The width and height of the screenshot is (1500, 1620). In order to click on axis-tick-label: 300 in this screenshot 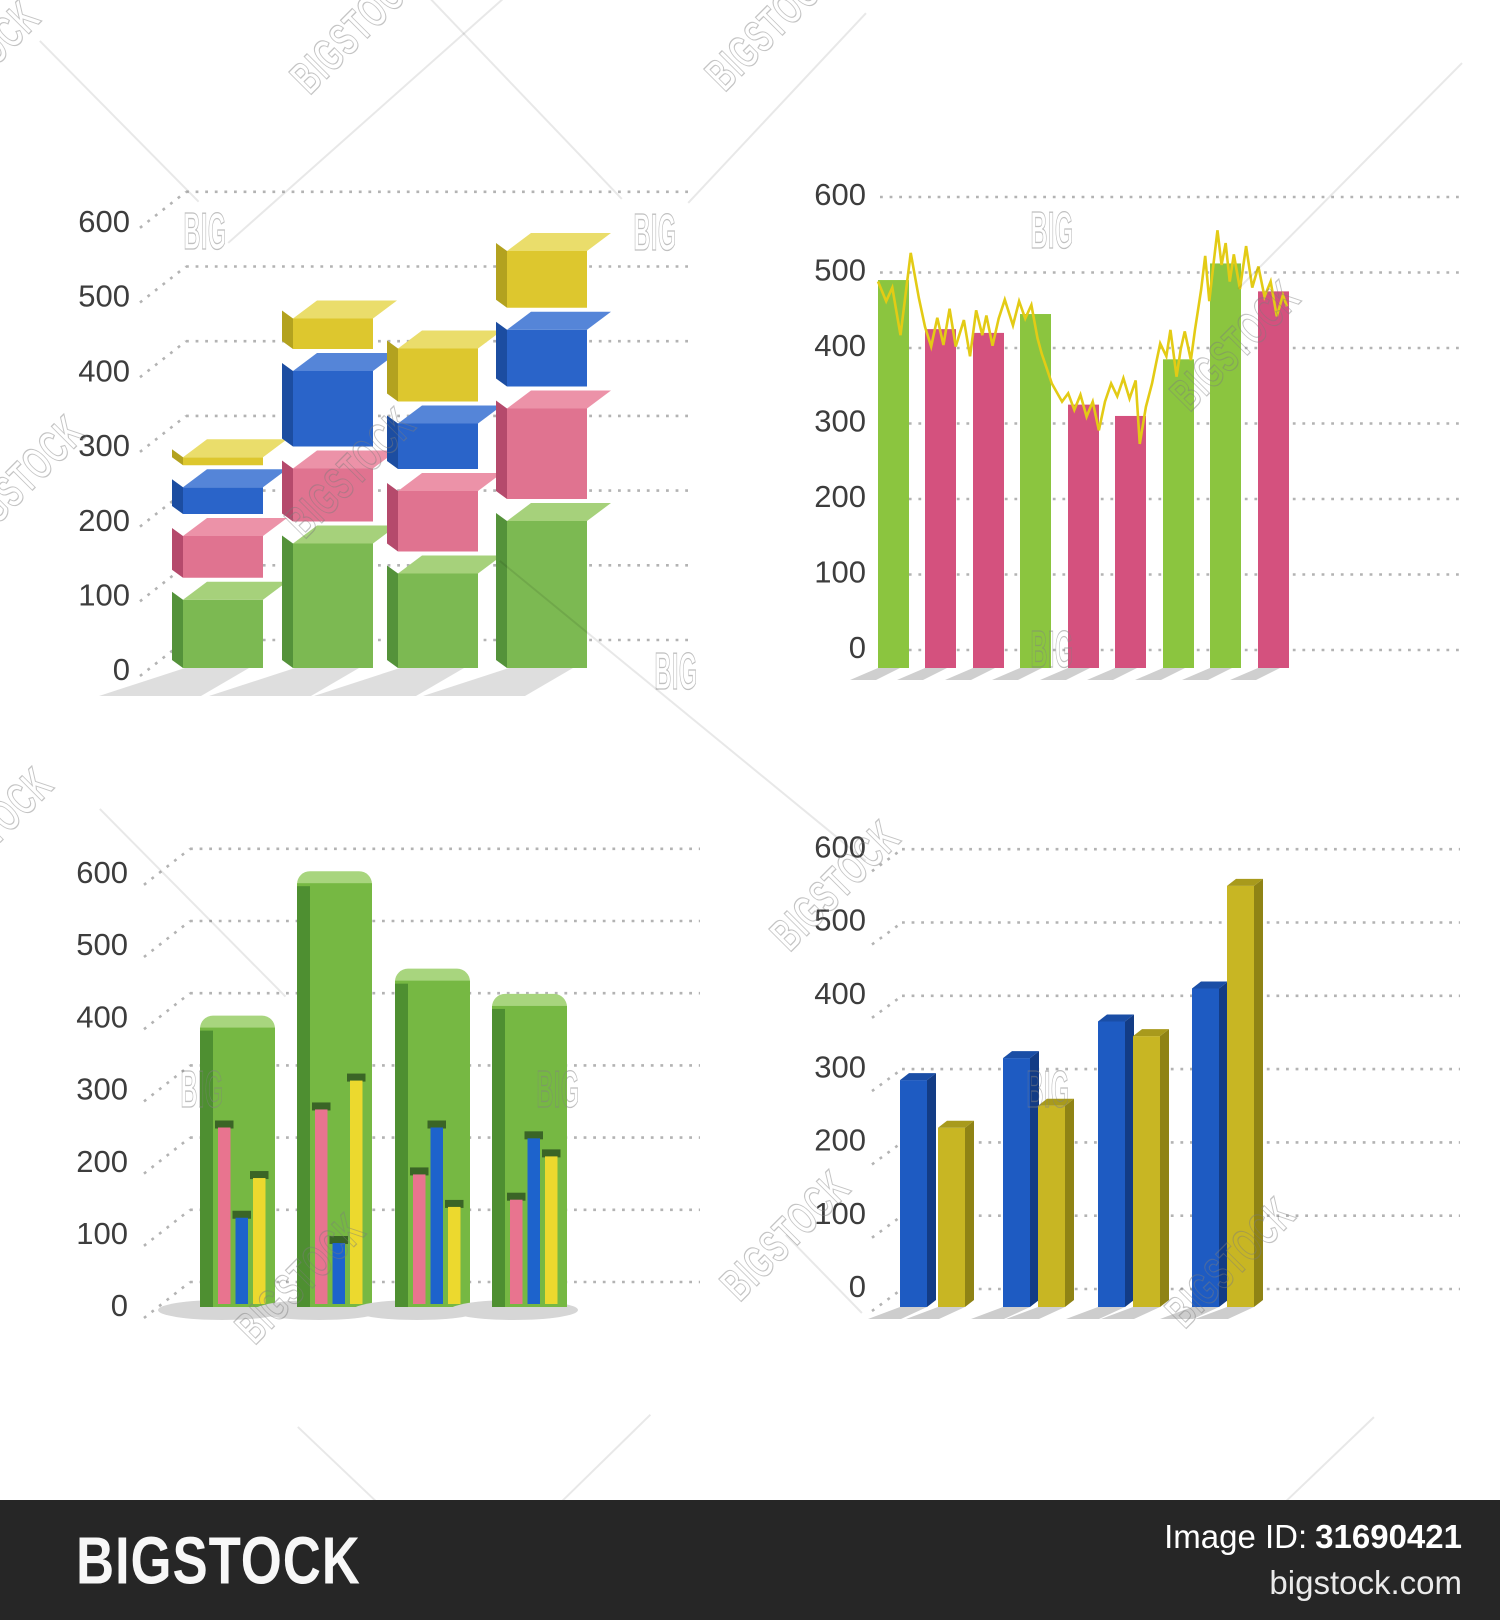, I will do `click(102, 1089)`.